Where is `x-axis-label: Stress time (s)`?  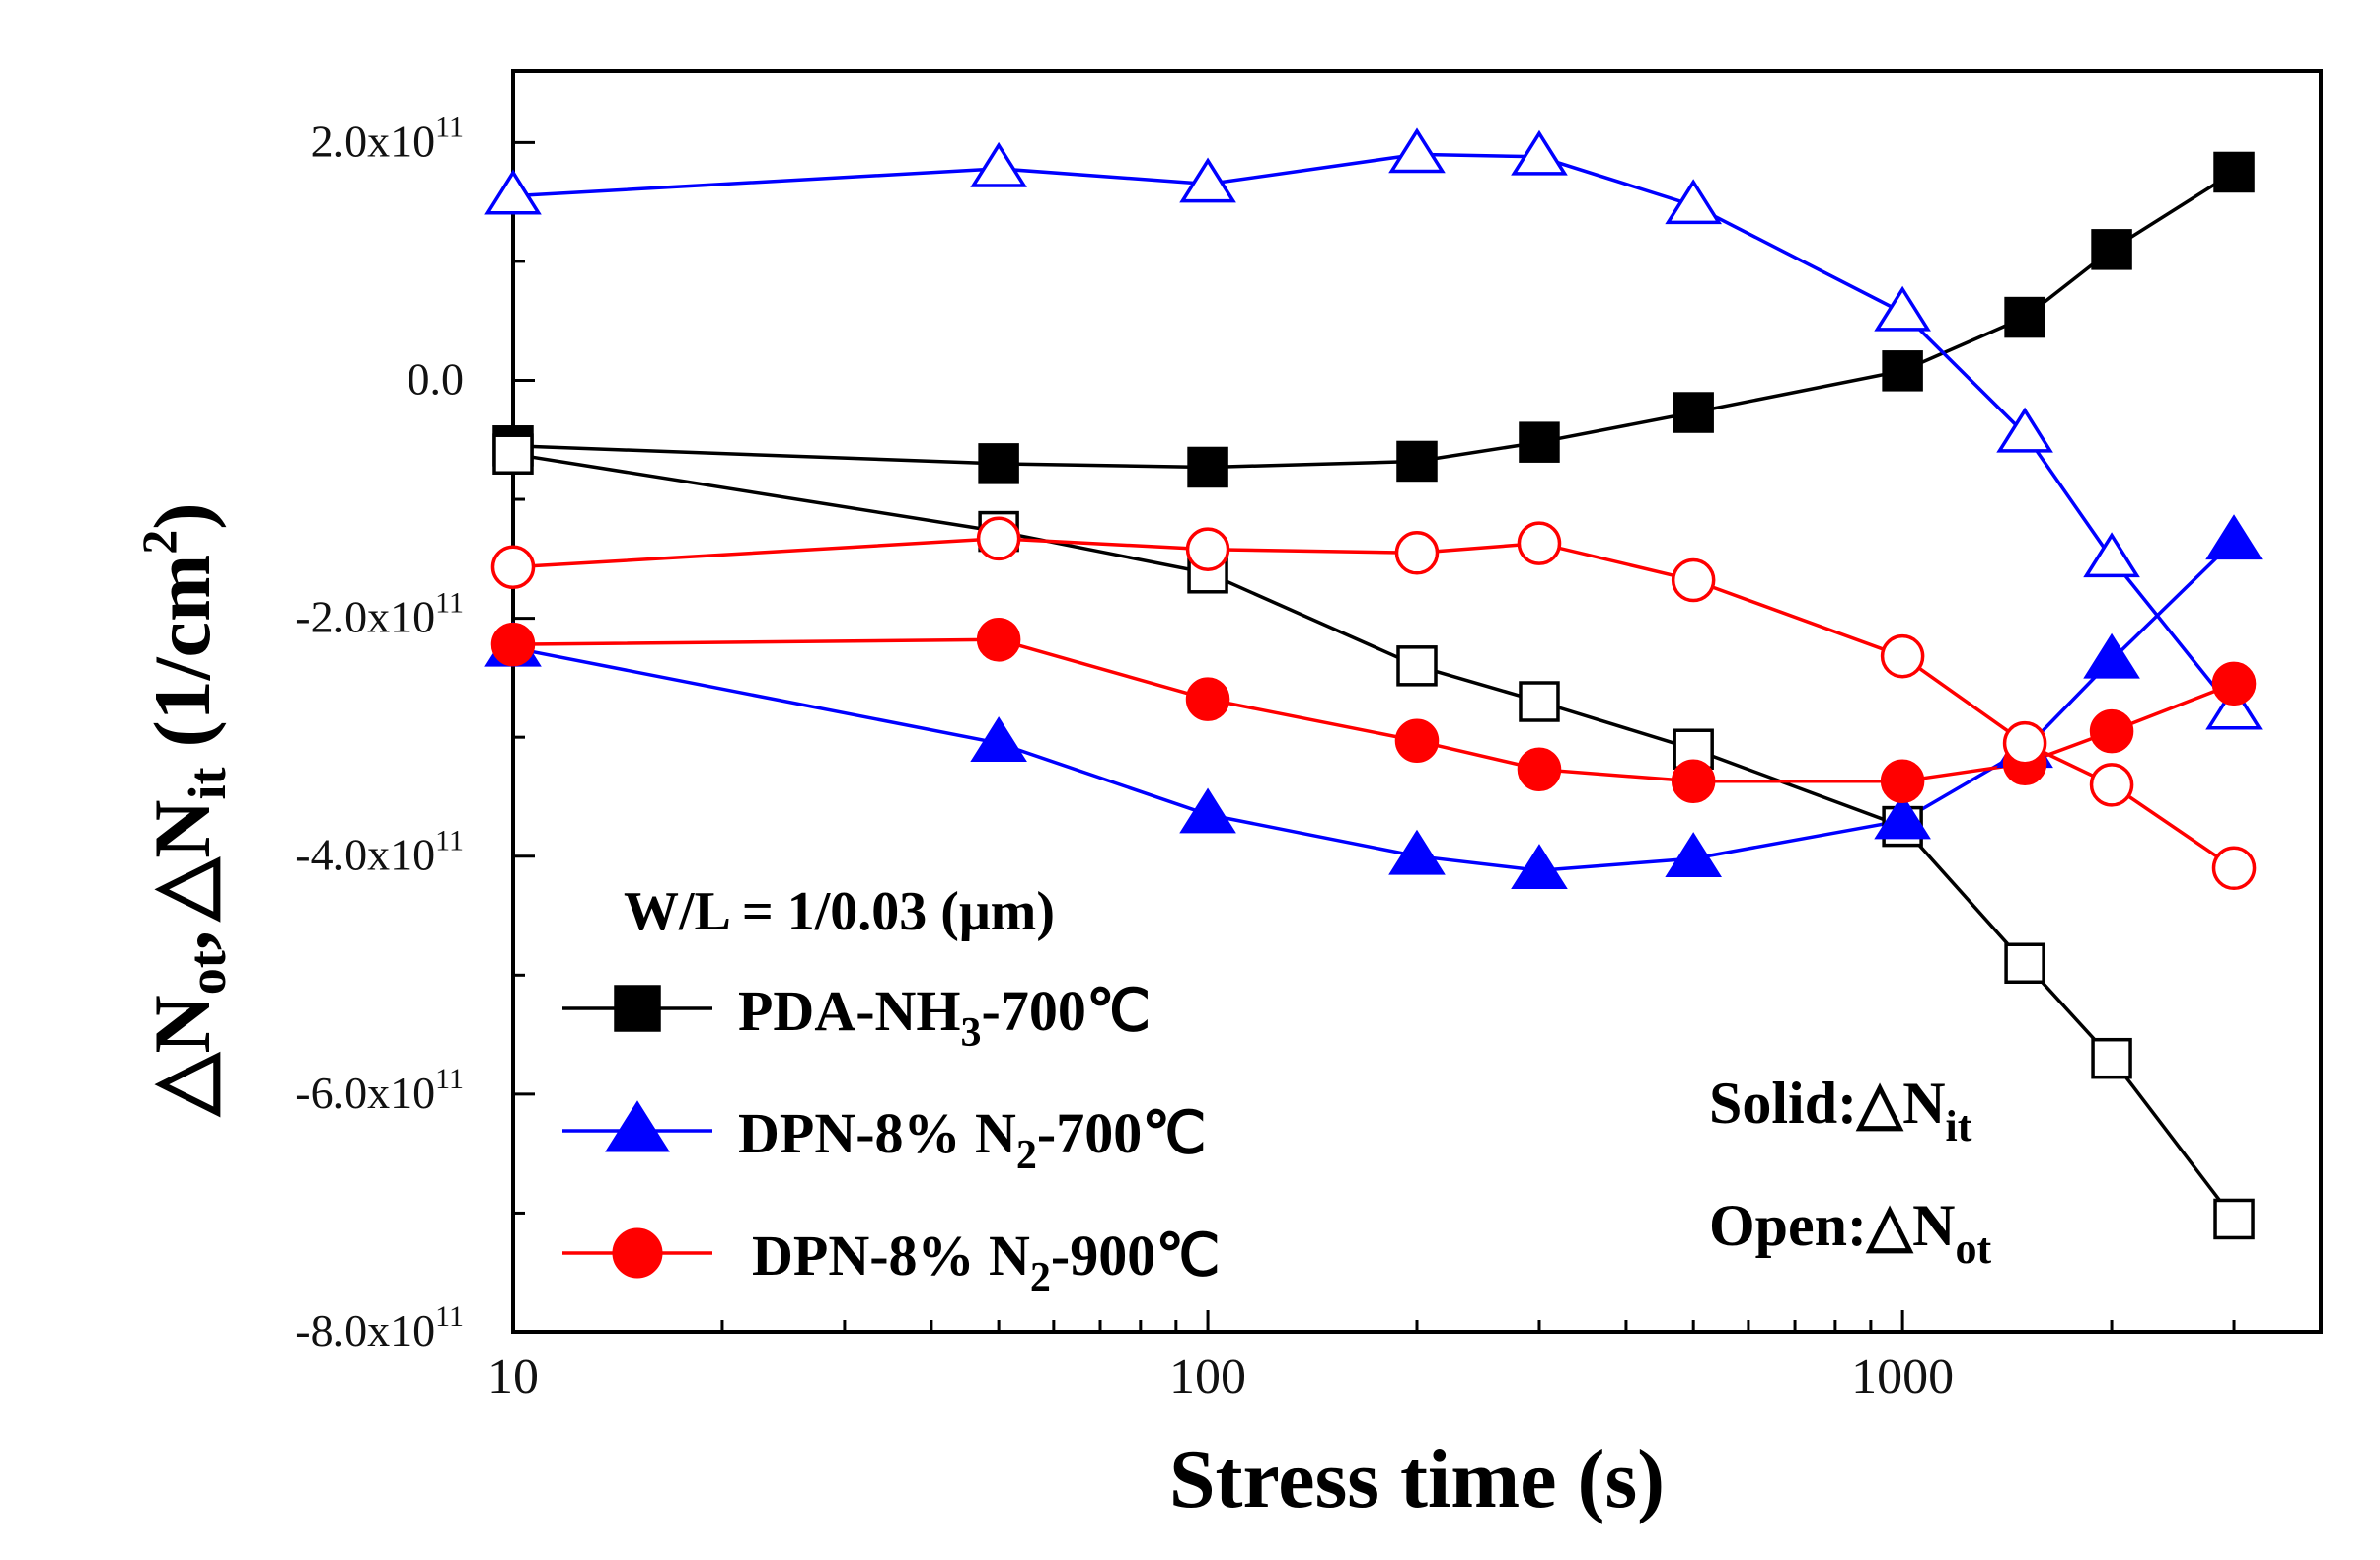 x-axis-label: Stress time (s) is located at coordinates (1417, 1479).